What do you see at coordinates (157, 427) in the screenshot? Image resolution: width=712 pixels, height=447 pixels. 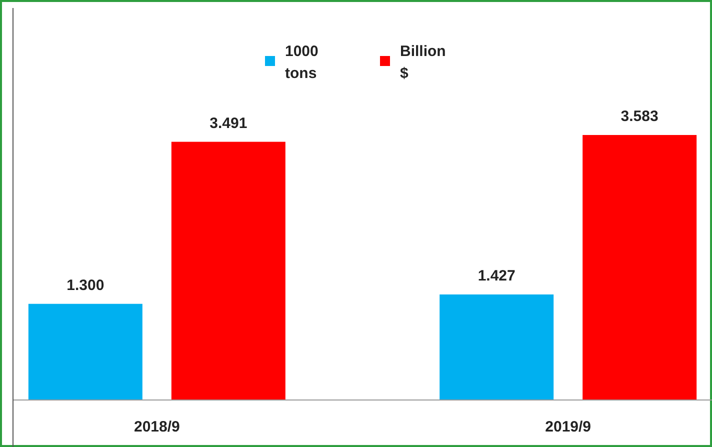 I see `x-tick-label: 2018/9` at bounding box center [157, 427].